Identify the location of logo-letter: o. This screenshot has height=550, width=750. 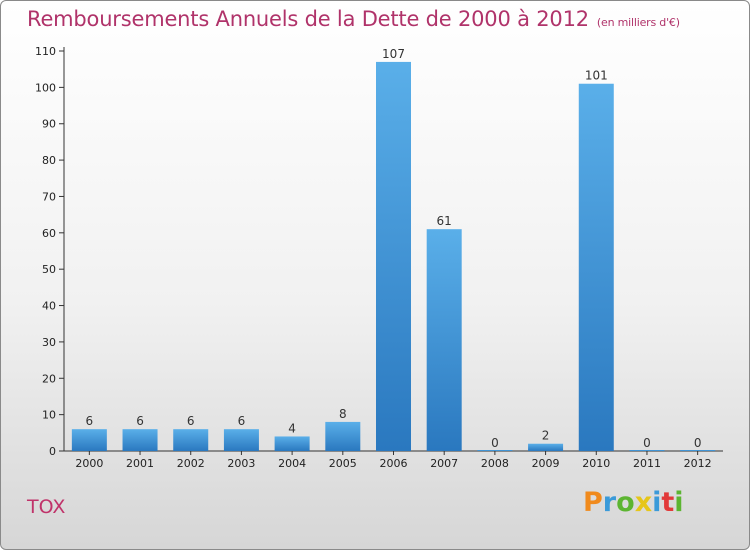
(625, 502).